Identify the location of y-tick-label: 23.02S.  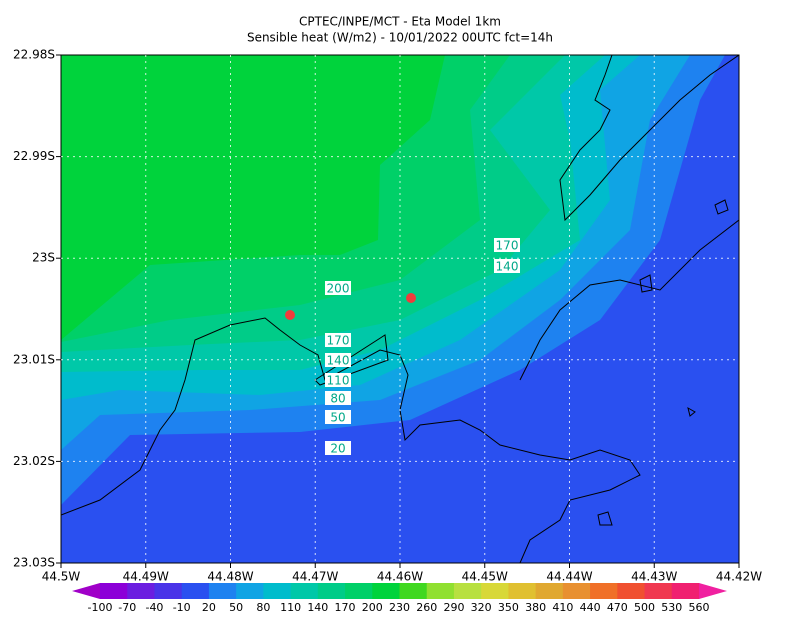
(34, 461).